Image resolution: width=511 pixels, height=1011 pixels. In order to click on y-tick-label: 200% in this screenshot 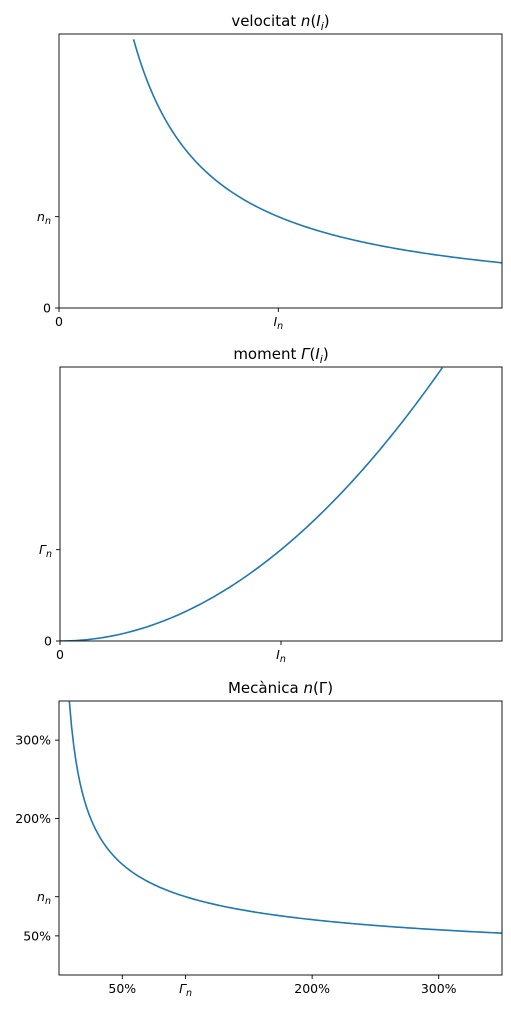, I will do `click(33, 818)`.